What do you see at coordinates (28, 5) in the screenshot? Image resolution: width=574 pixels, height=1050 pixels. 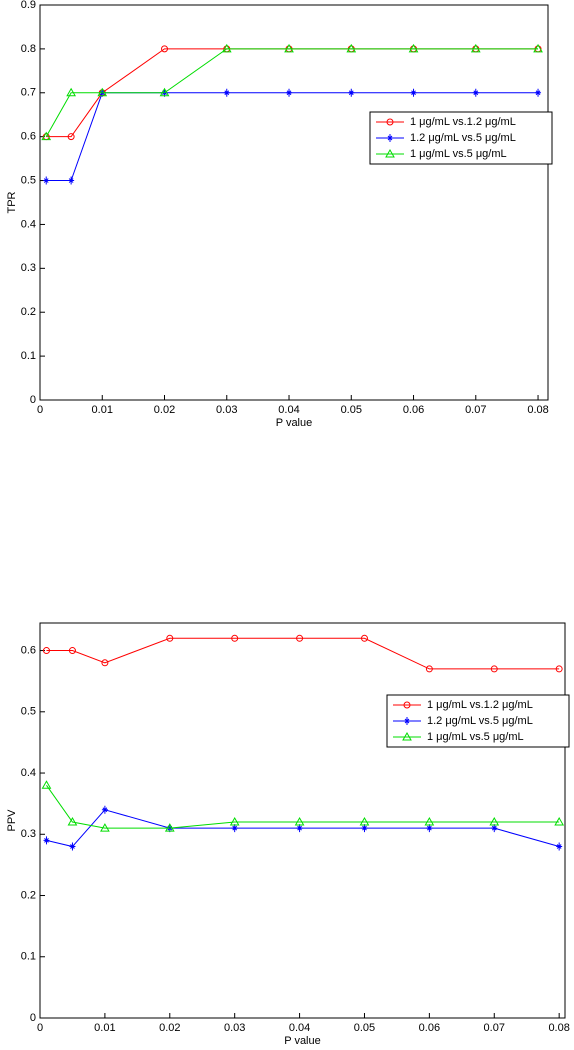 I see `y-tick-label: 0.9` at bounding box center [28, 5].